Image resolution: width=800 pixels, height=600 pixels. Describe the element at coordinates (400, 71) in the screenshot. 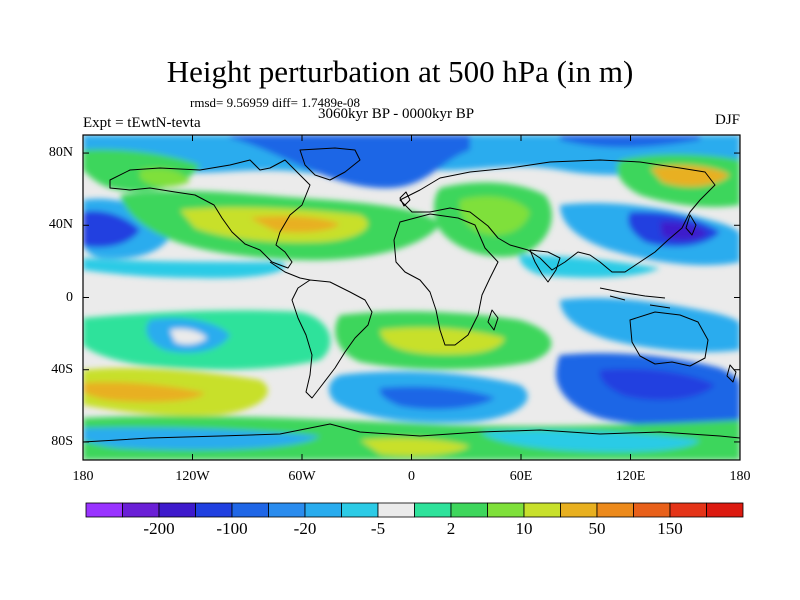

I see `figure-title: Height perturbation at 500 hPa (in m)` at that location.